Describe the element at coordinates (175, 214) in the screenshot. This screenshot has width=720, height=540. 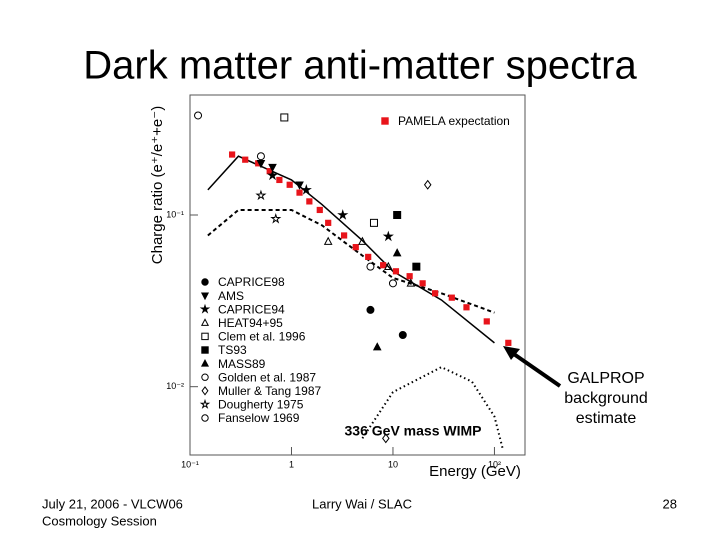
I see `y-tick-label: 10⁻¹` at that location.